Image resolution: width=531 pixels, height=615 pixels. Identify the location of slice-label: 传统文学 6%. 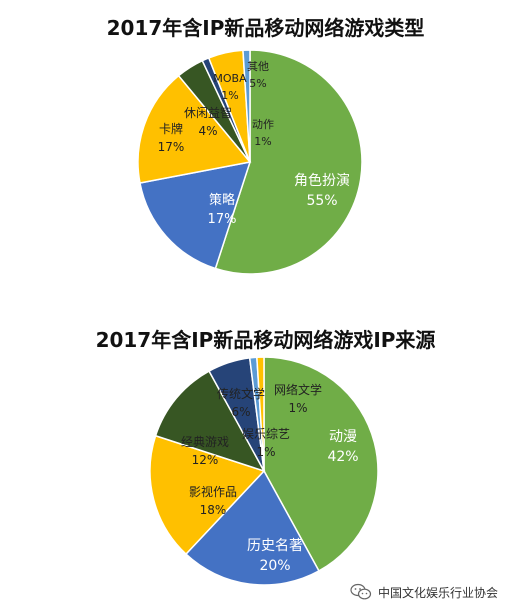
(241, 402).